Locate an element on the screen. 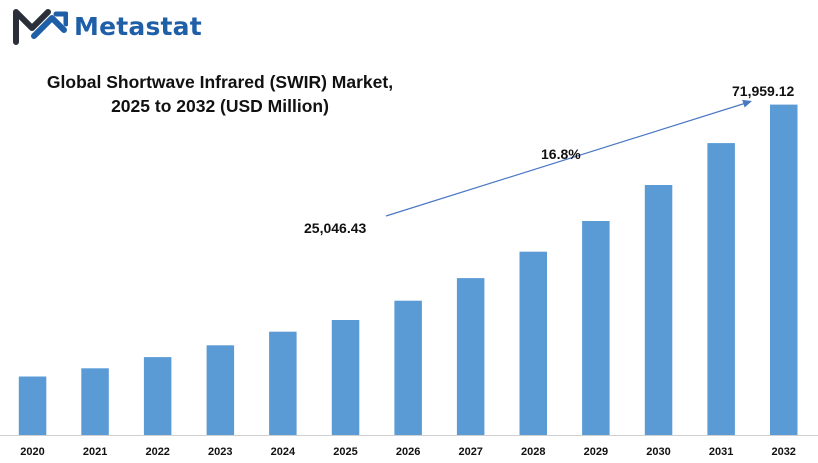 Image resolution: width=818 pixels, height=463 pixels. bar-2021 is located at coordinates (95, 401).